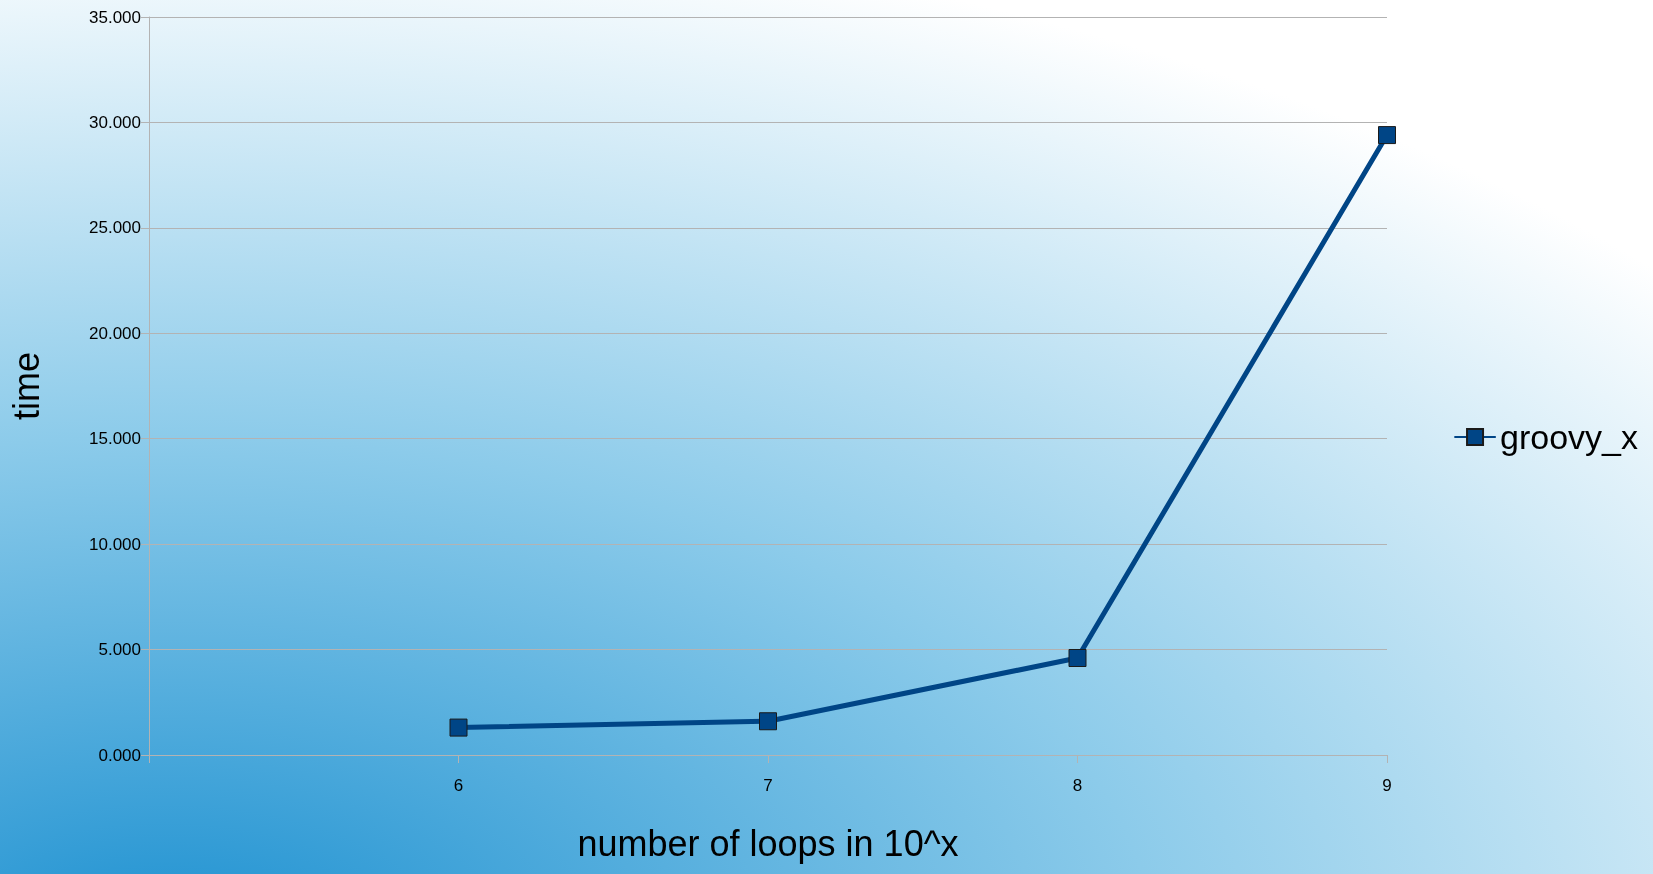 The height and width of the screenshot is (874, 1653). I want to click on y-tick-label: 20.000, so click(115, 333).